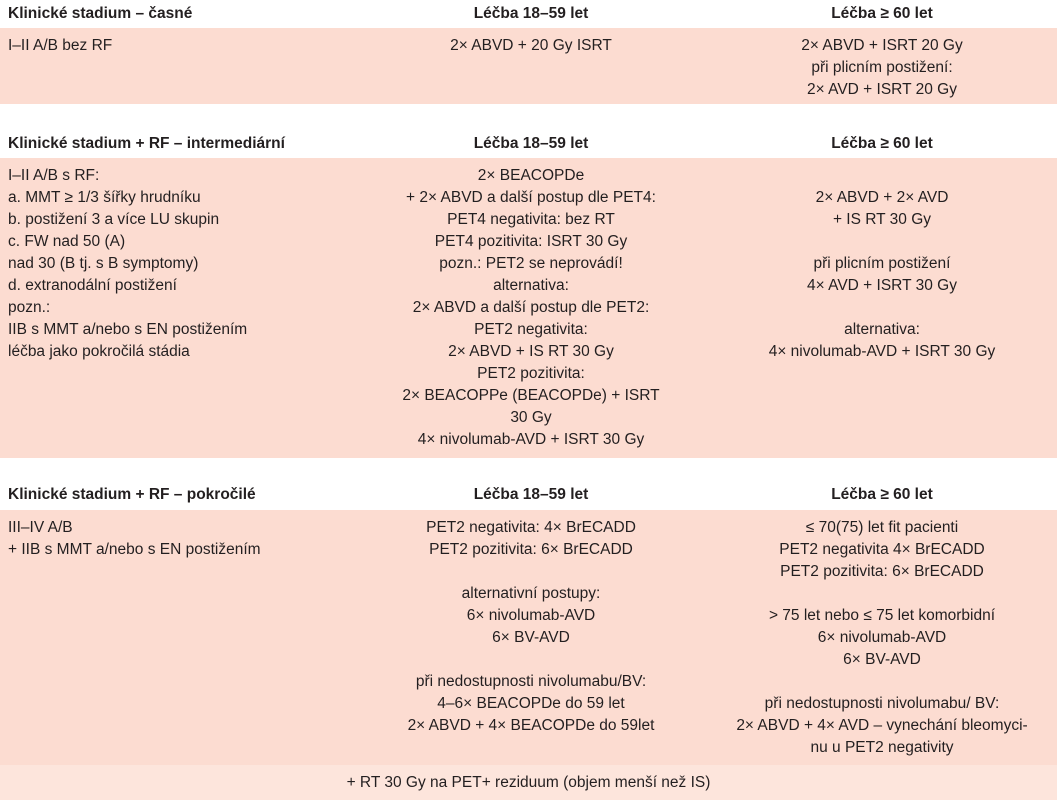 Image resolution: width=1057 pixels, height=800 pixels. I want to click on text-line: 2× ABVD + 2× AVD, so click(882, 197).